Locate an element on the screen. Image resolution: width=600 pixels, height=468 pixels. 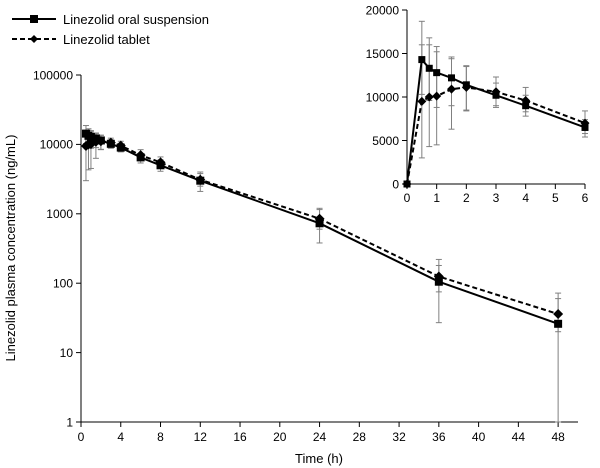
inset-errorbars is located at coordinates (503, 89).